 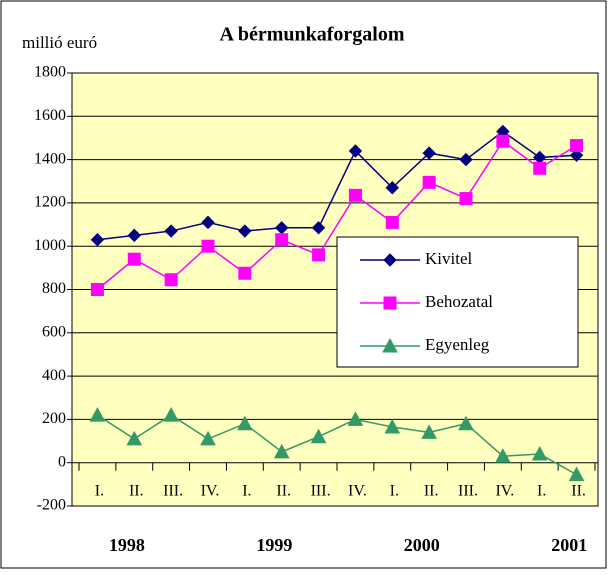 What do you see at coordinates (62, 461) in the screenshot?
I see `y-tick-label: 0` at bounding box center [62, 461].